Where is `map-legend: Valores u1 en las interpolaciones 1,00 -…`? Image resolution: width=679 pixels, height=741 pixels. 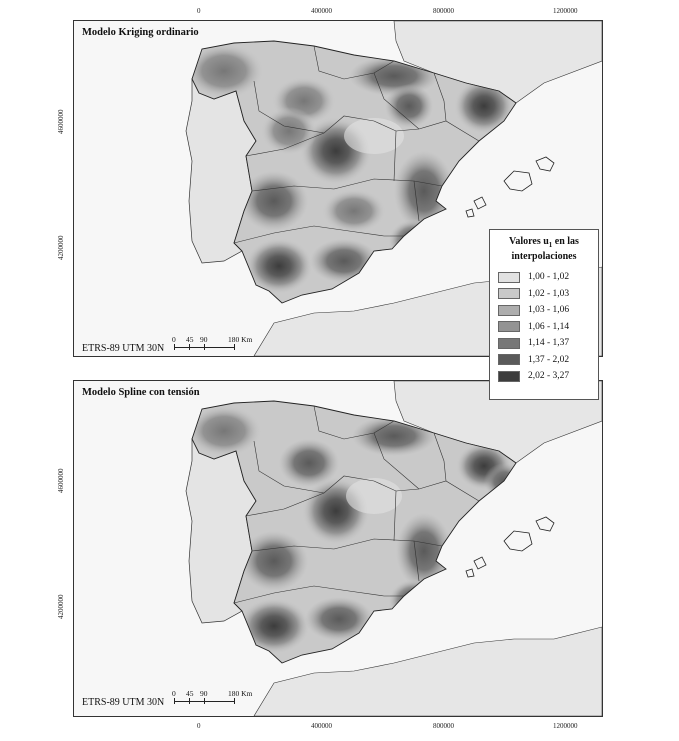 map-legend: Valores u1 en las interpolaciones 1,00 -… is located at coordinates (544, 314).